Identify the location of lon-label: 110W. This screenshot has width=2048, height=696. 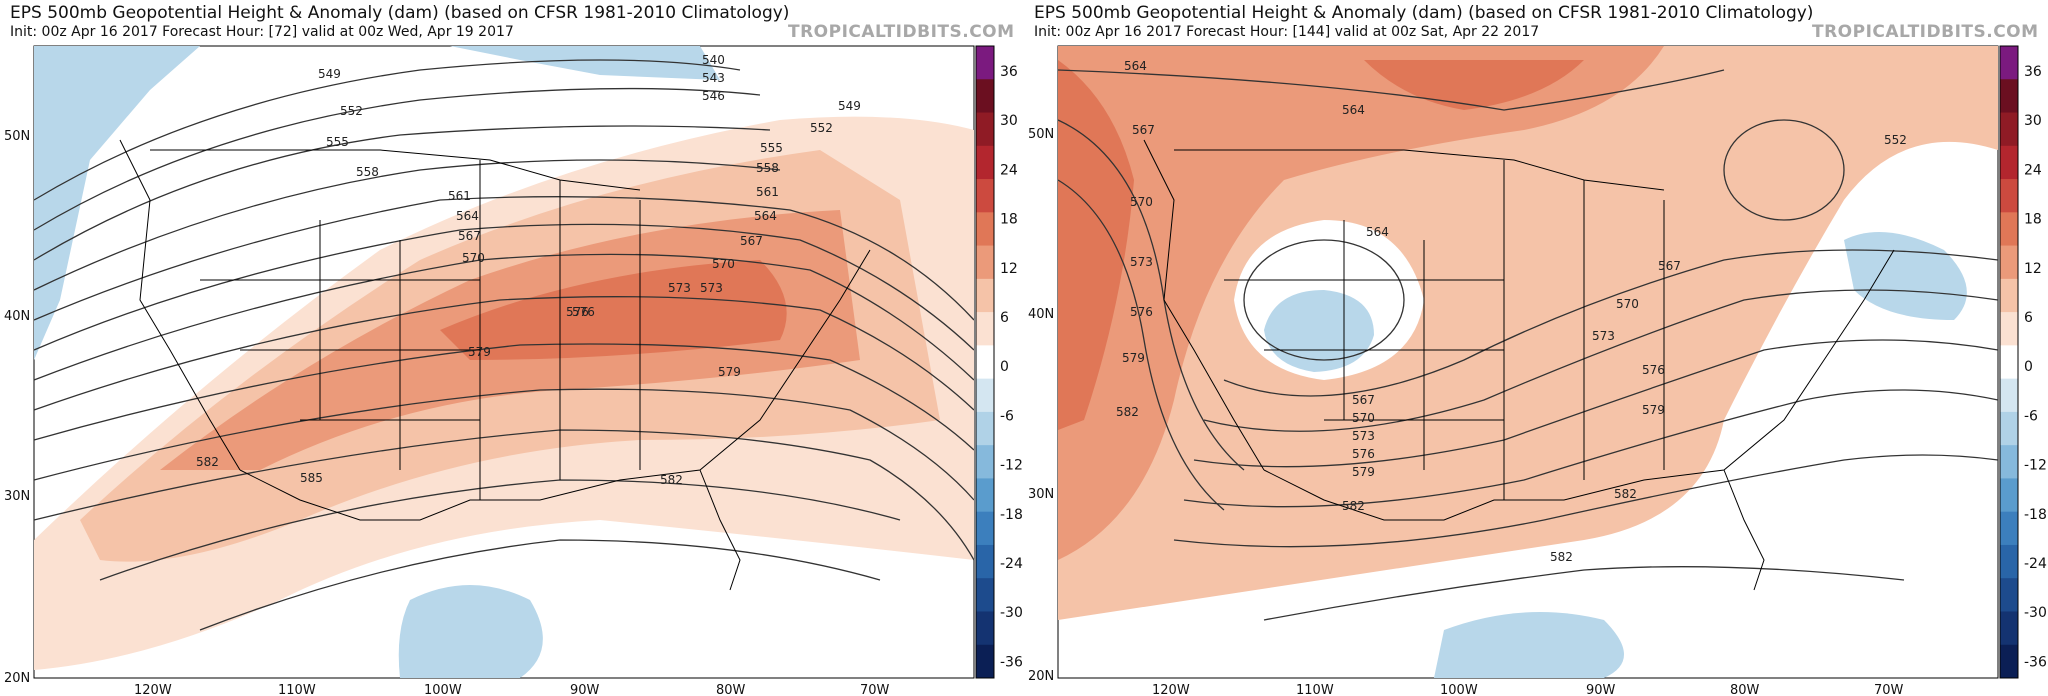
(297, 689).